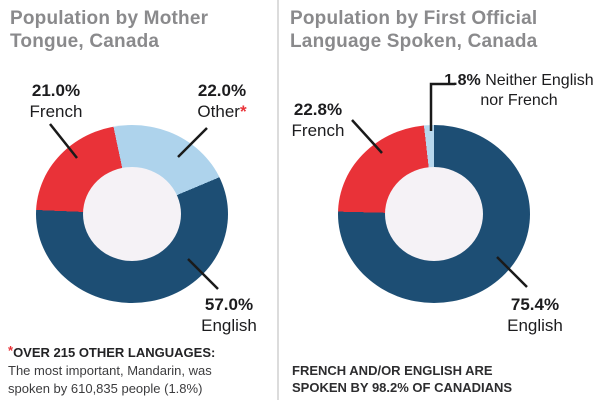 This screenshot has height=400, width=600. I want to click on callout-label: Neither English nor French, so click(537, 90).